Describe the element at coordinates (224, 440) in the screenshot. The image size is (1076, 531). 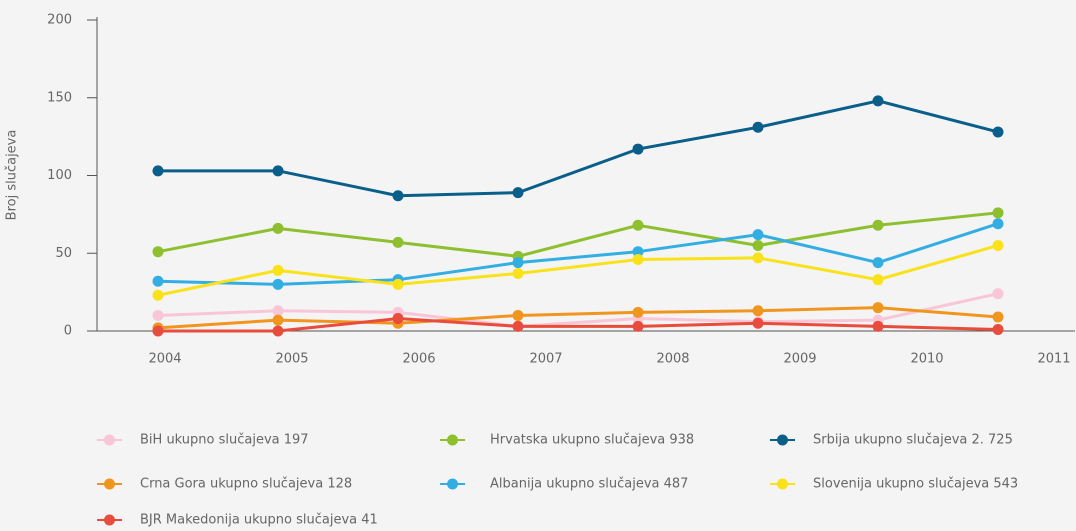
I see `legend-label: BiH ukupno slučajeva 197` at that location.